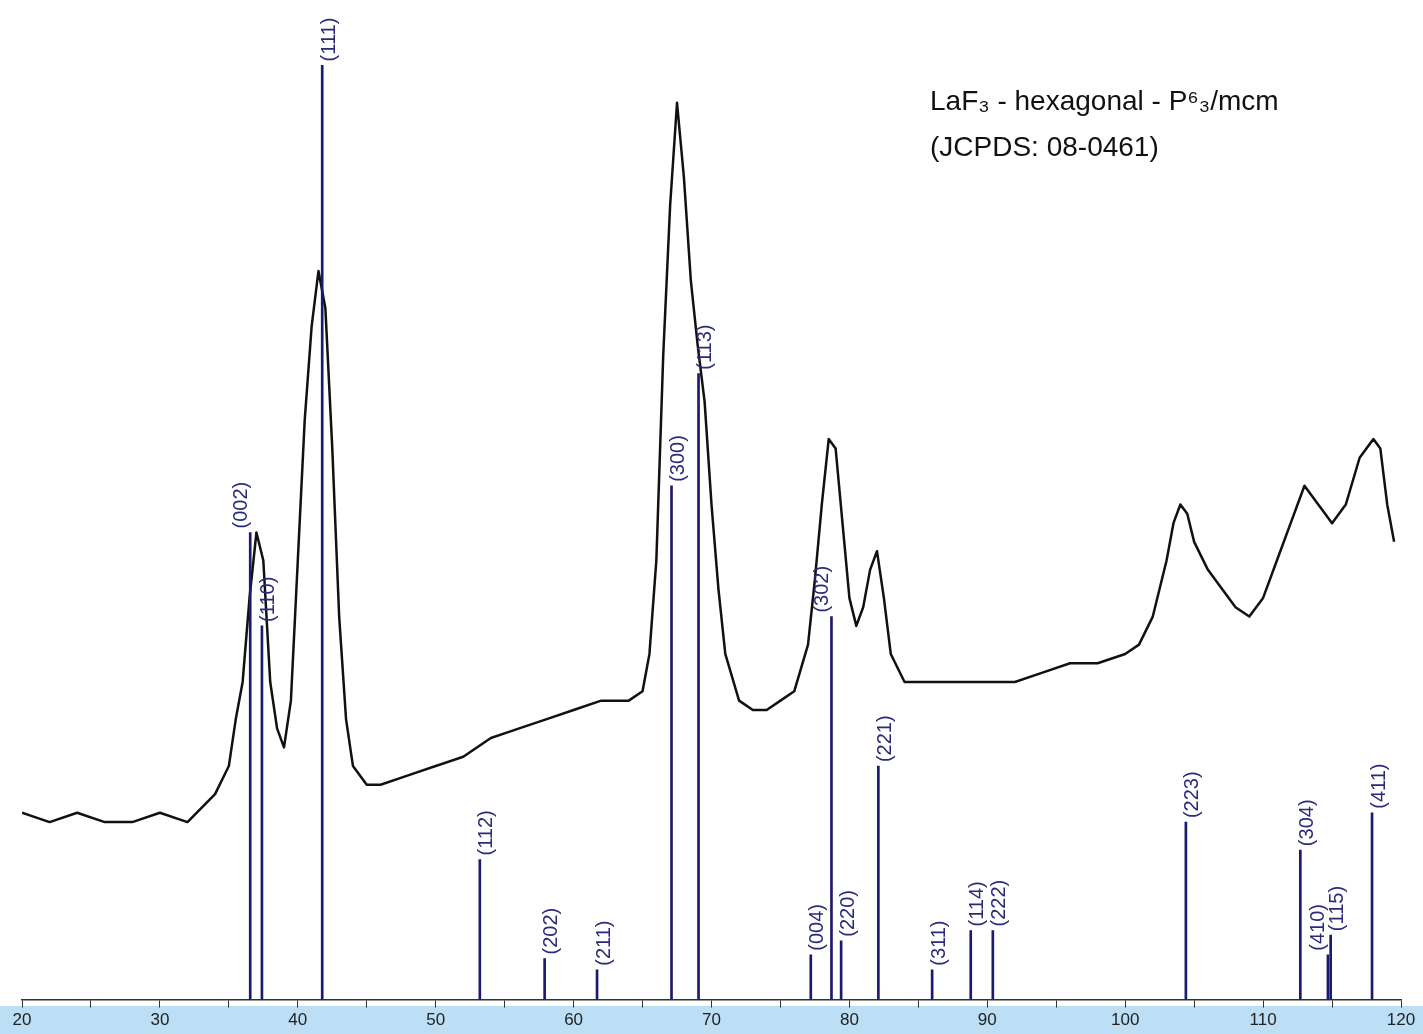  What do you see at coordinates (816, 927) in the screenshot?
I see `annotation: (004)` at bounding box center [816, 927].